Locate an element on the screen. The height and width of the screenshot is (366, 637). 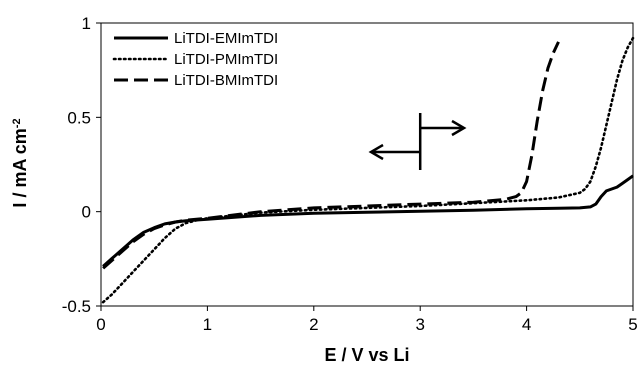
x-tick-label: 2 is located at coordinates (313, 324).